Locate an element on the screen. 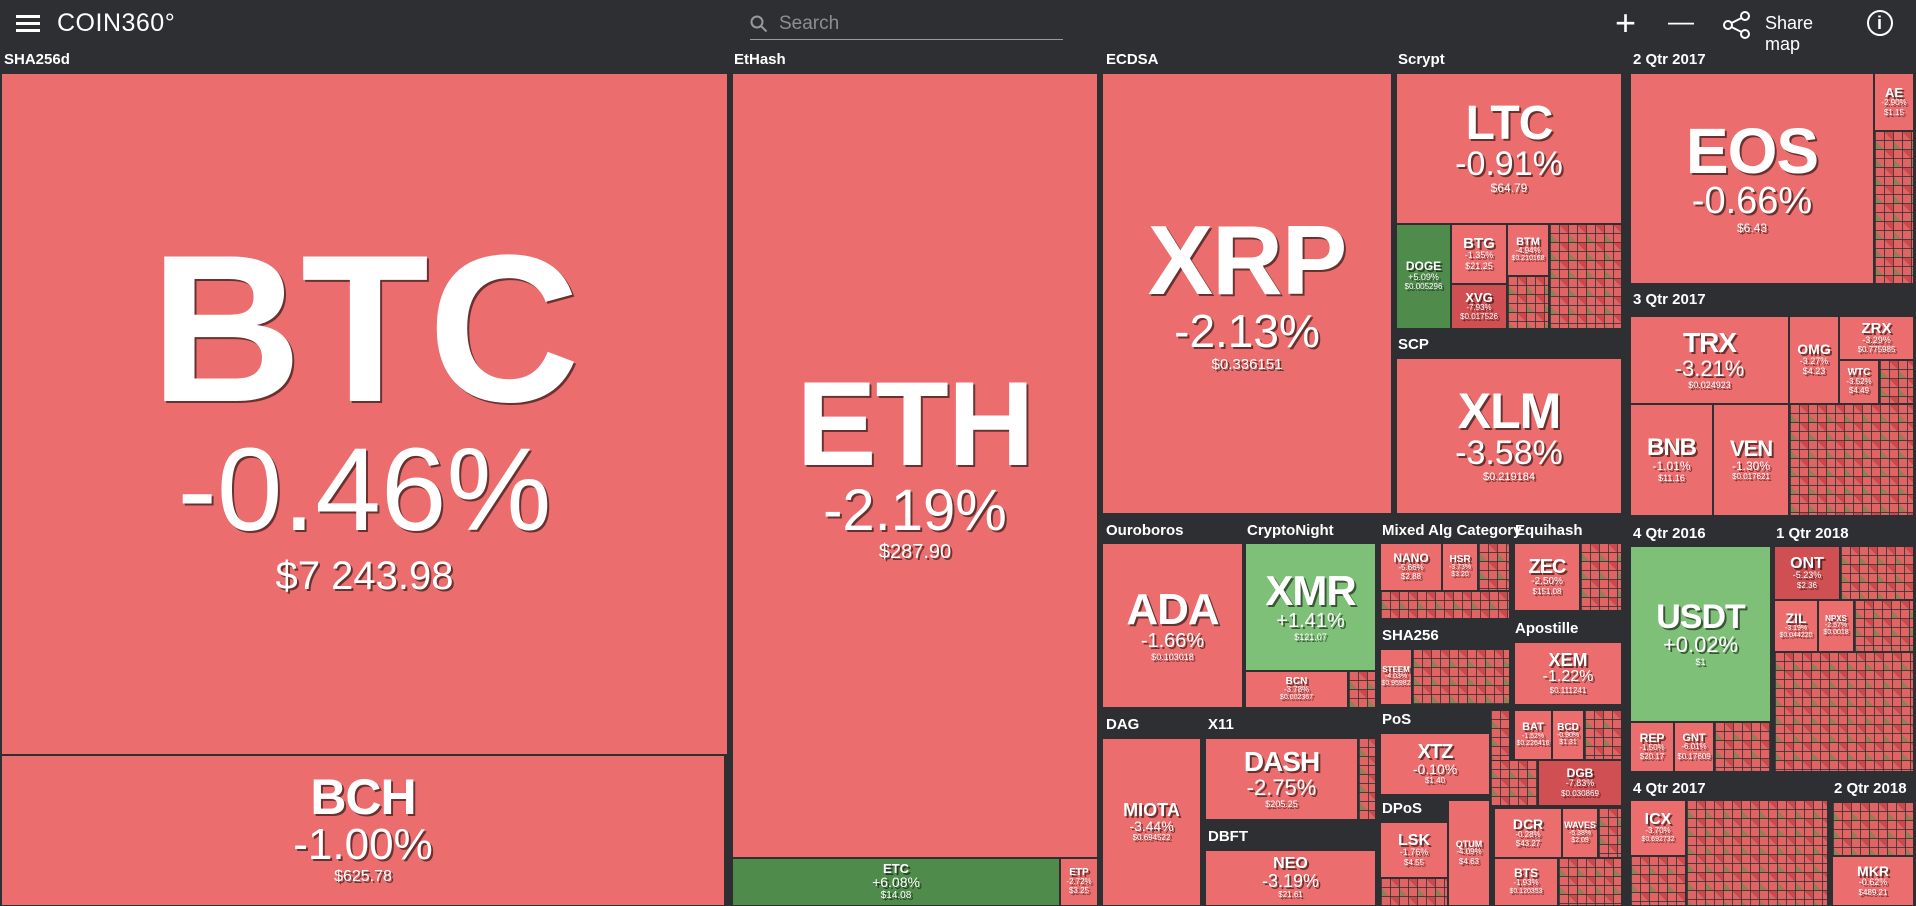 This screenshot has width=1916, height=906. coin-tile-xlm: XLM -3.58% $0.219184 is located at coordinates (1509, 436).